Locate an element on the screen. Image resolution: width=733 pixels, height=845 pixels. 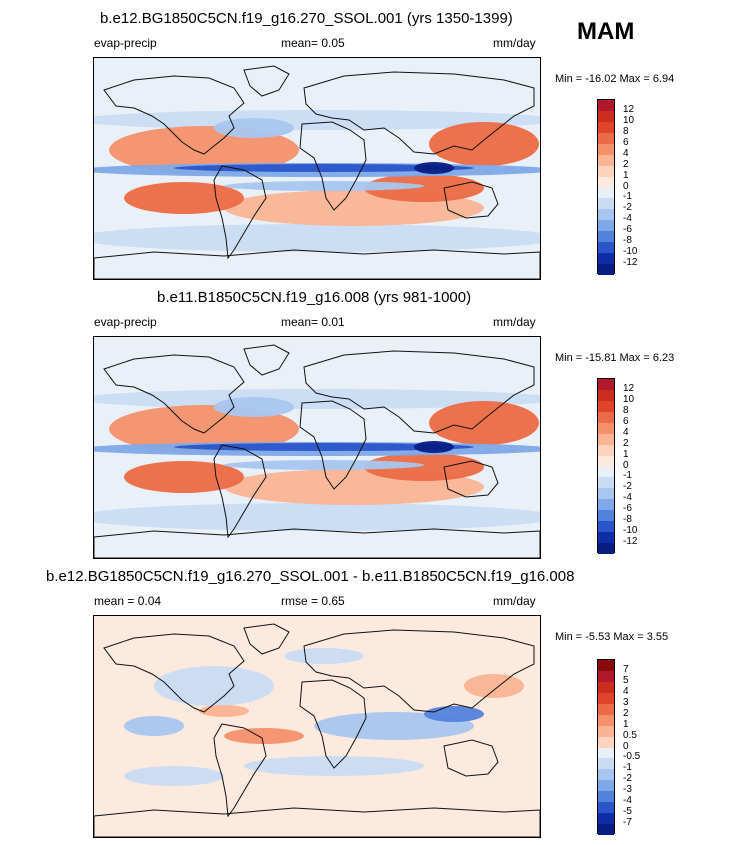
panel-2-mean: mean= 0.01 is located at coordinates (313, 322).